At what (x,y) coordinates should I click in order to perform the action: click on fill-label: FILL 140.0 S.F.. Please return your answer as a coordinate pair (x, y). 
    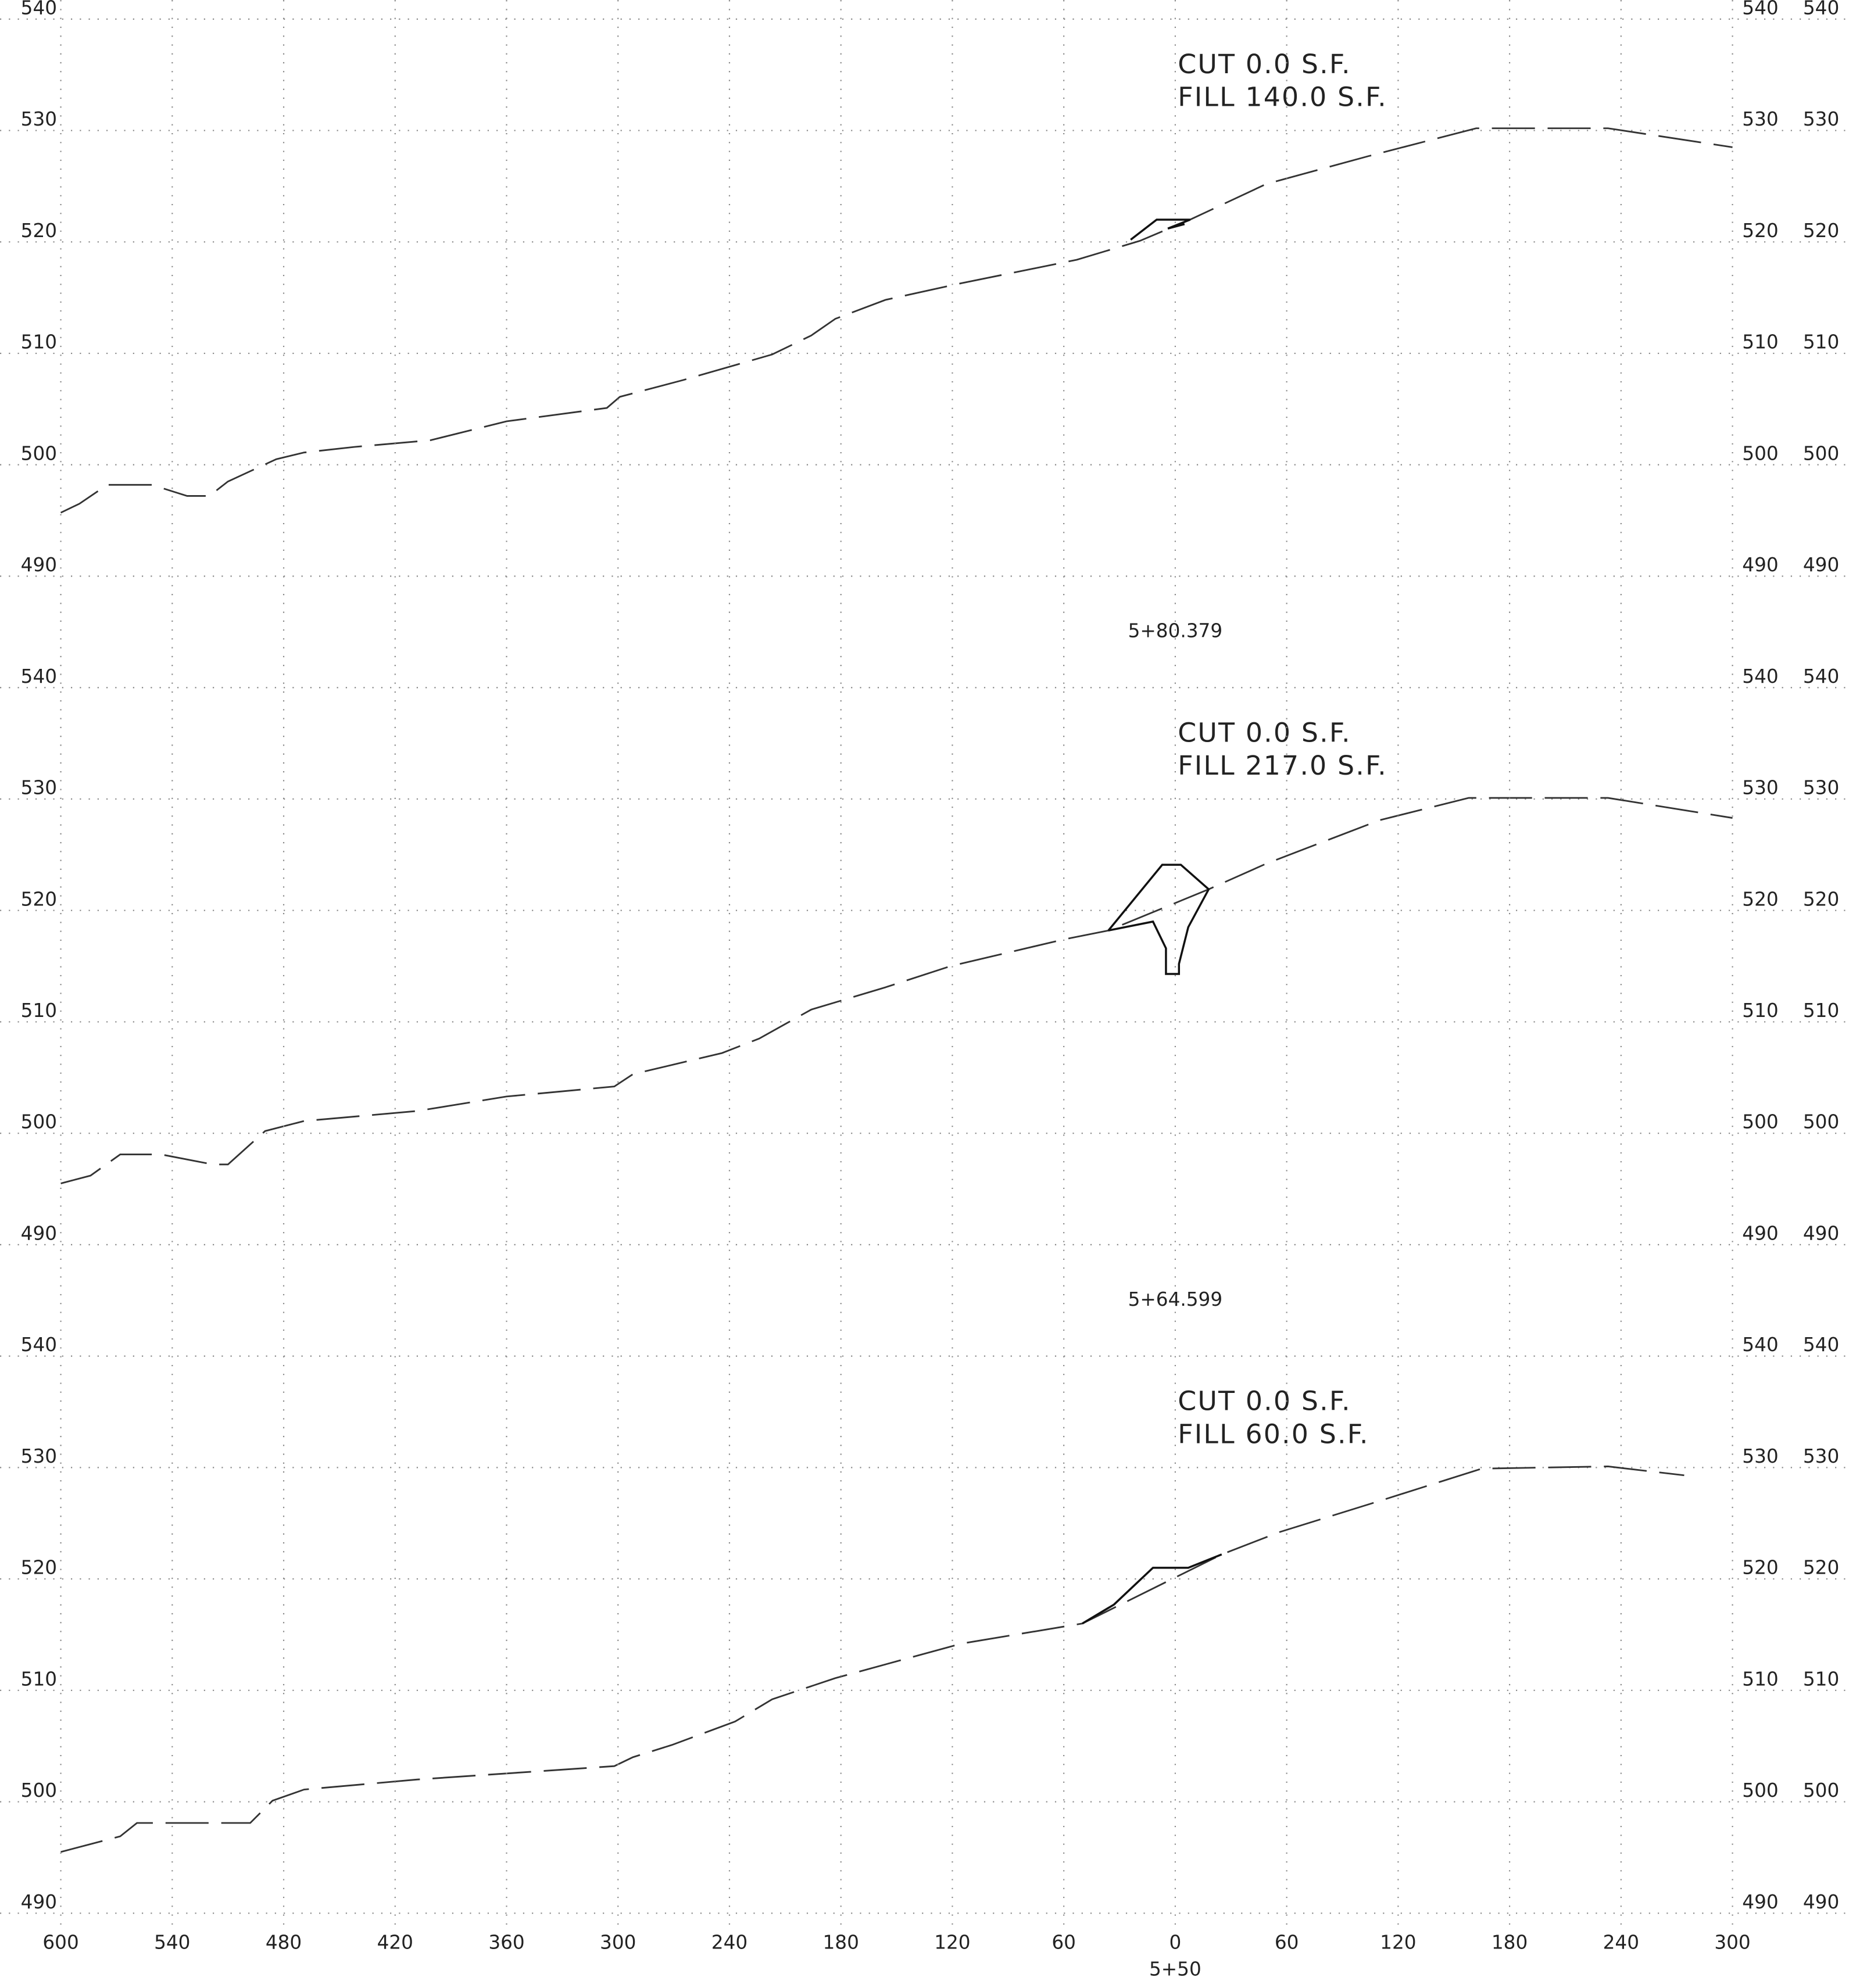
    Looking at the image, I should click on (1282, 97).